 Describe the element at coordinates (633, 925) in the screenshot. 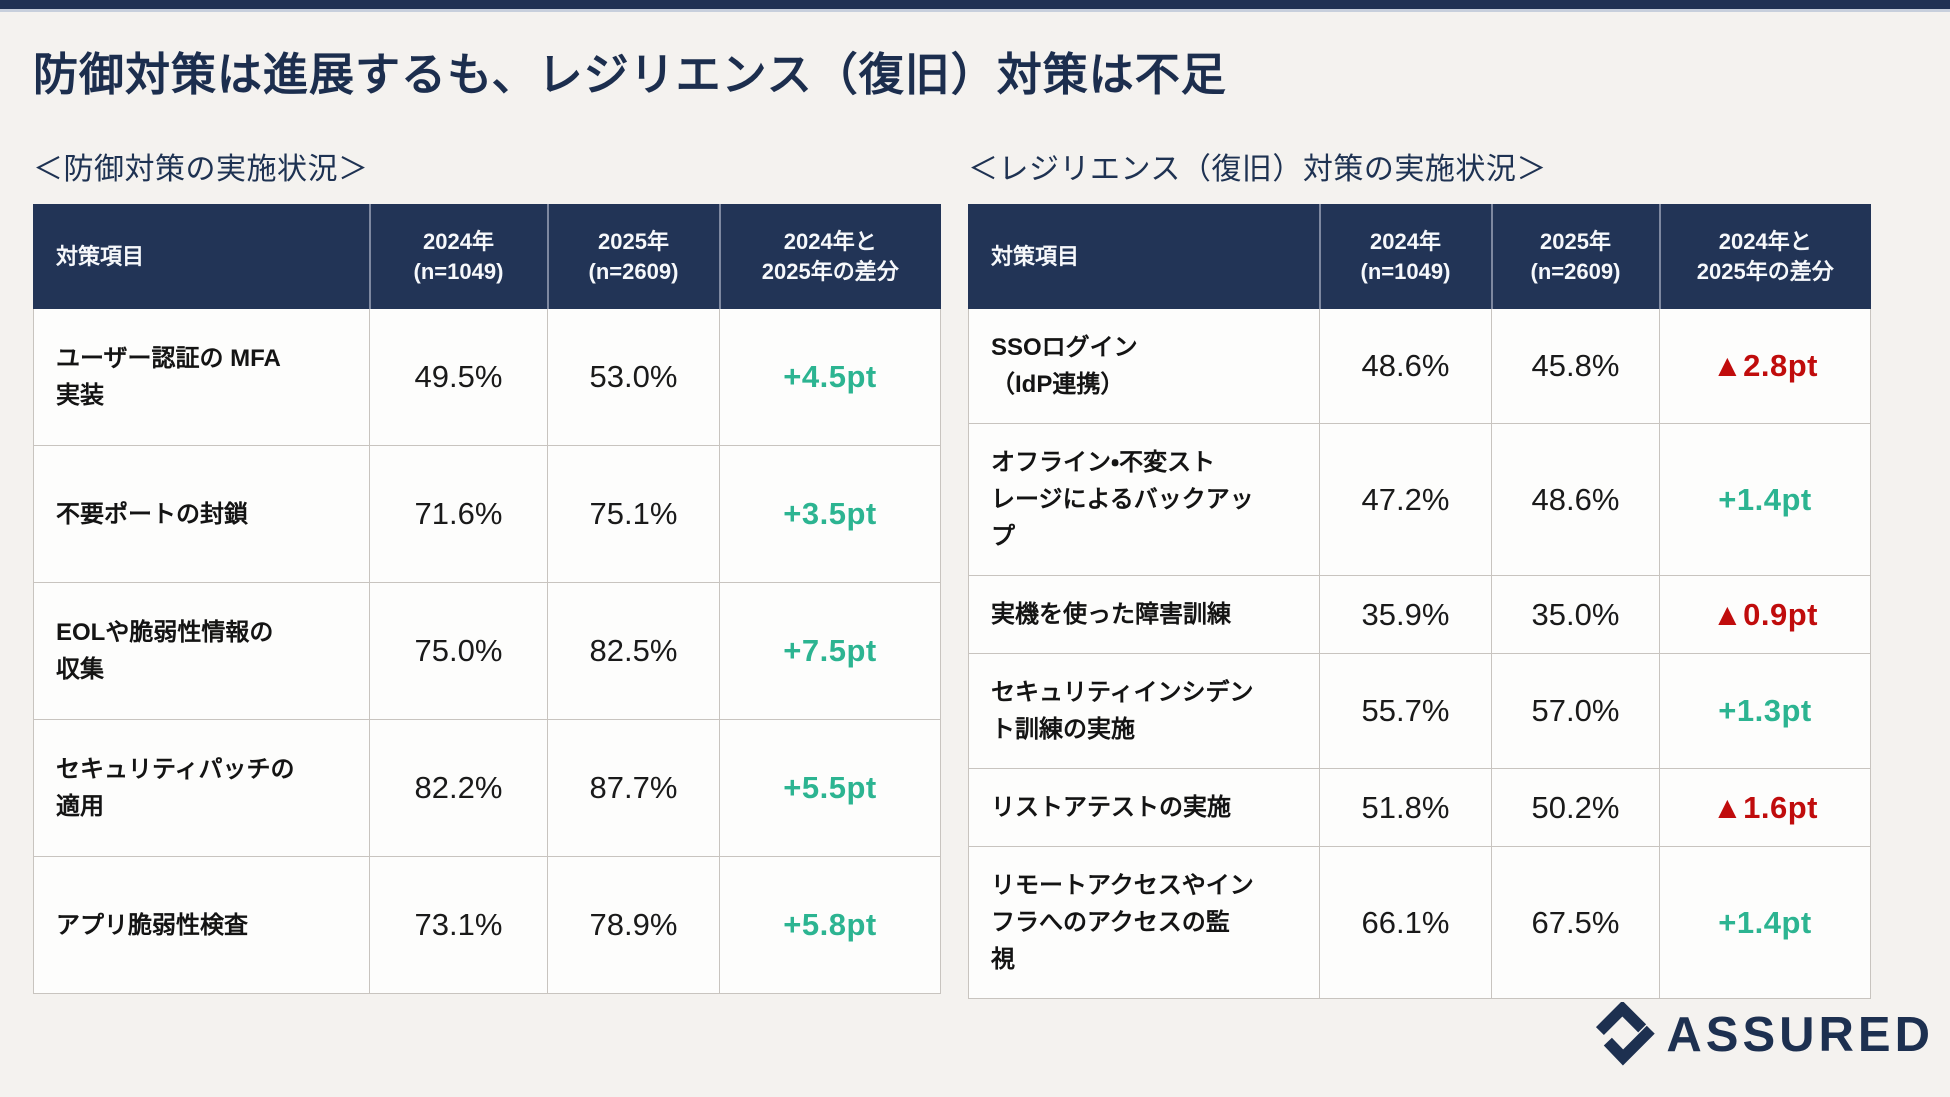

I see `value-2025-cell: 78.9%` at that location.